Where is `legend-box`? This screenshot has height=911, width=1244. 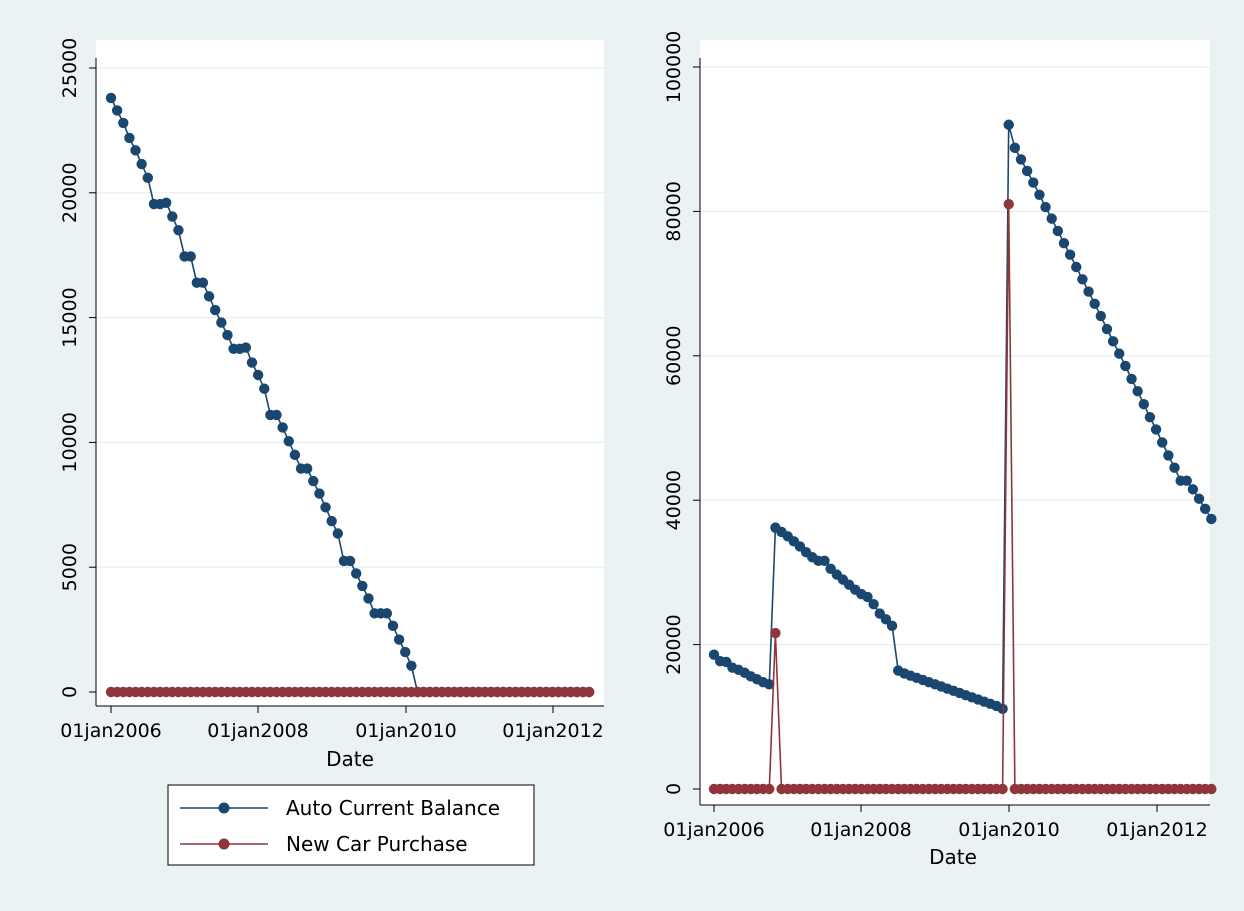 legend-box is located at coordinates (351, 825).